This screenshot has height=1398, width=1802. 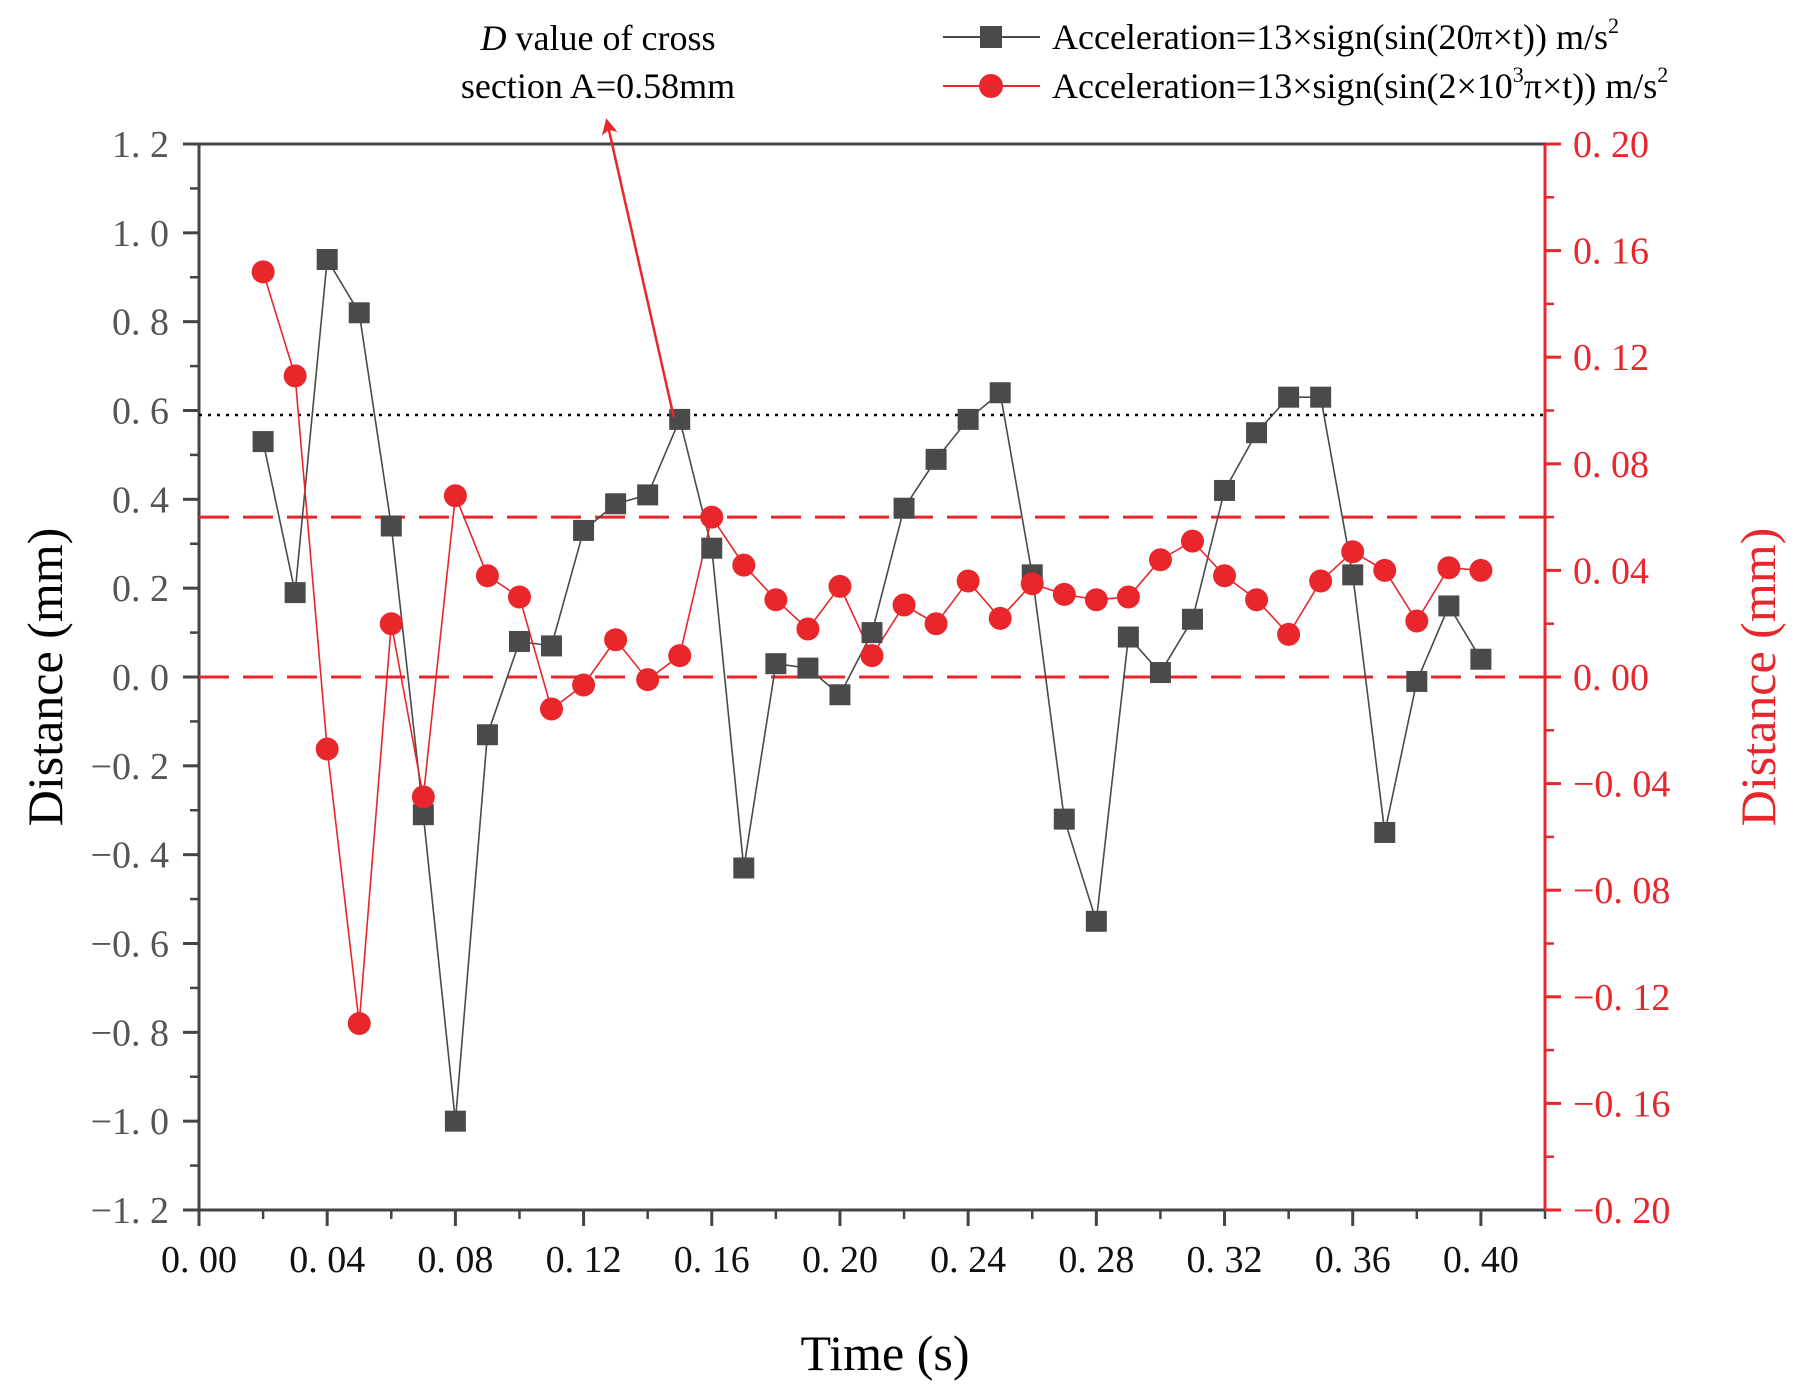 What do you see at coordinates (493, 38) in the screenshot?
I see `annotation-italic-d: D` at bounding box center [493, 38].